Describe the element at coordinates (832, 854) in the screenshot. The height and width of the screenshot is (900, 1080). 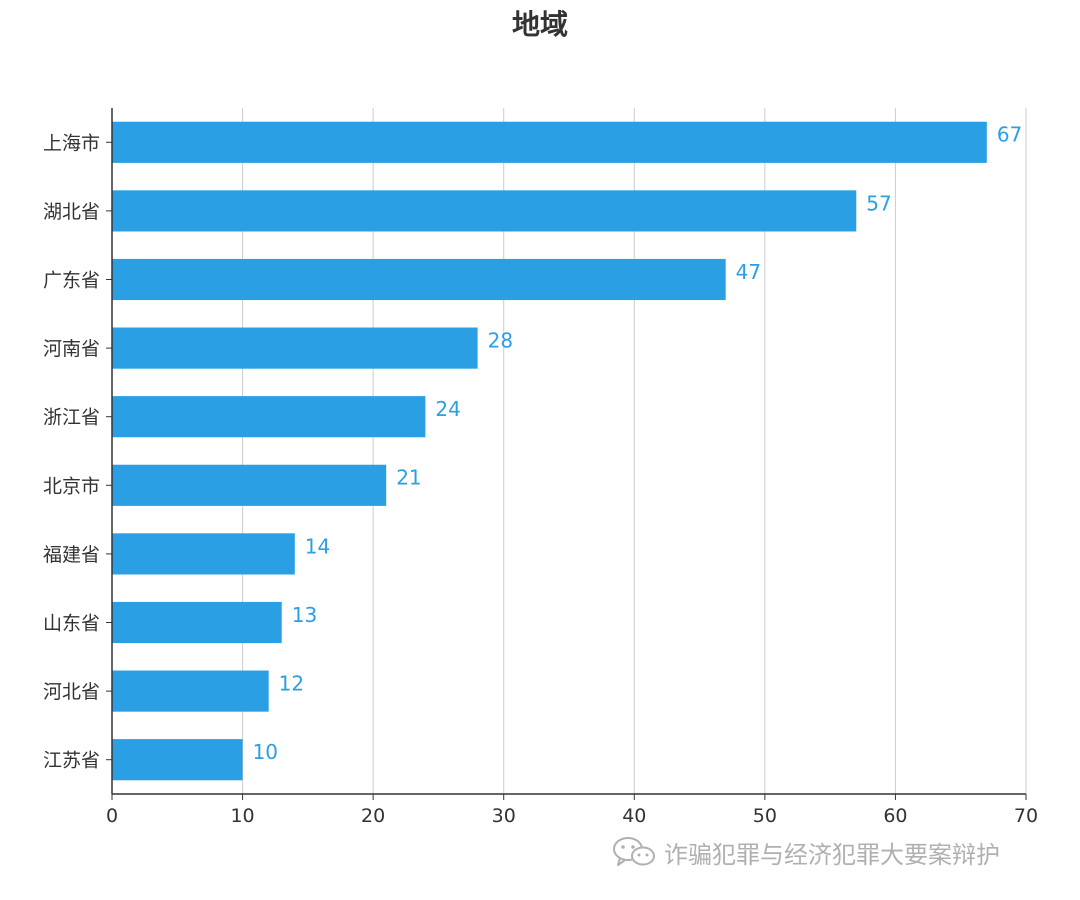
I see `watermark-text: 诈骗犯罪与经济犯罪大要案辩护` at that location.